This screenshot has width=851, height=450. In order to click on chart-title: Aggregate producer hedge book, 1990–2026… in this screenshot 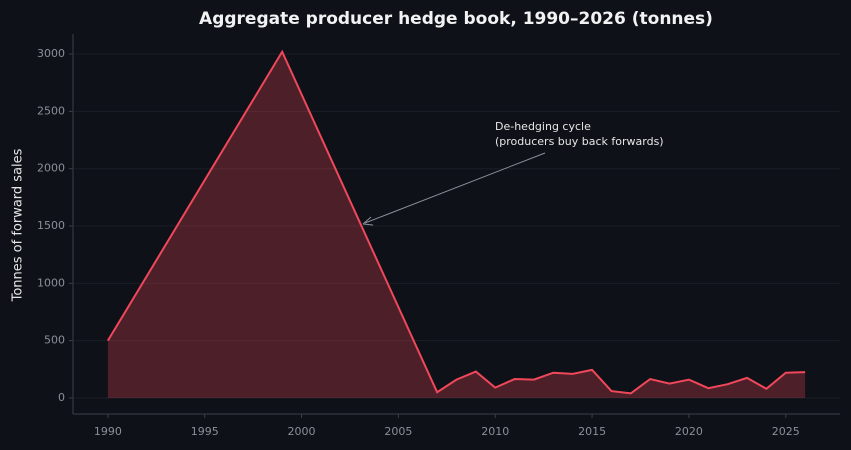, I will do `click(456, 19)`.